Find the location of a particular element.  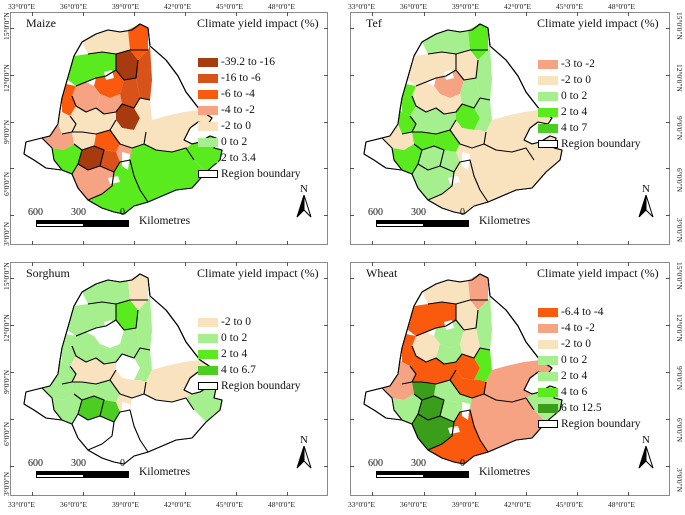

legend-label: -3 to -2 is located at coordinates (578, 64).